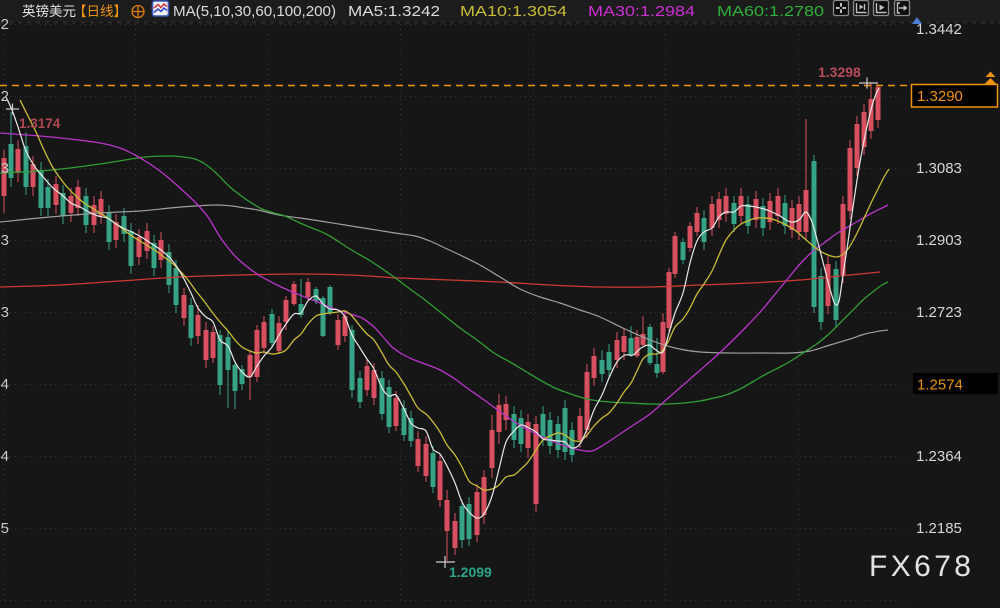 This screenshot has width=1000, height=608. What do you see at coordinates (513, 11) in the screenshot?
I see `svg-text: MA10:1.3054` at bounding box center [513, 11].